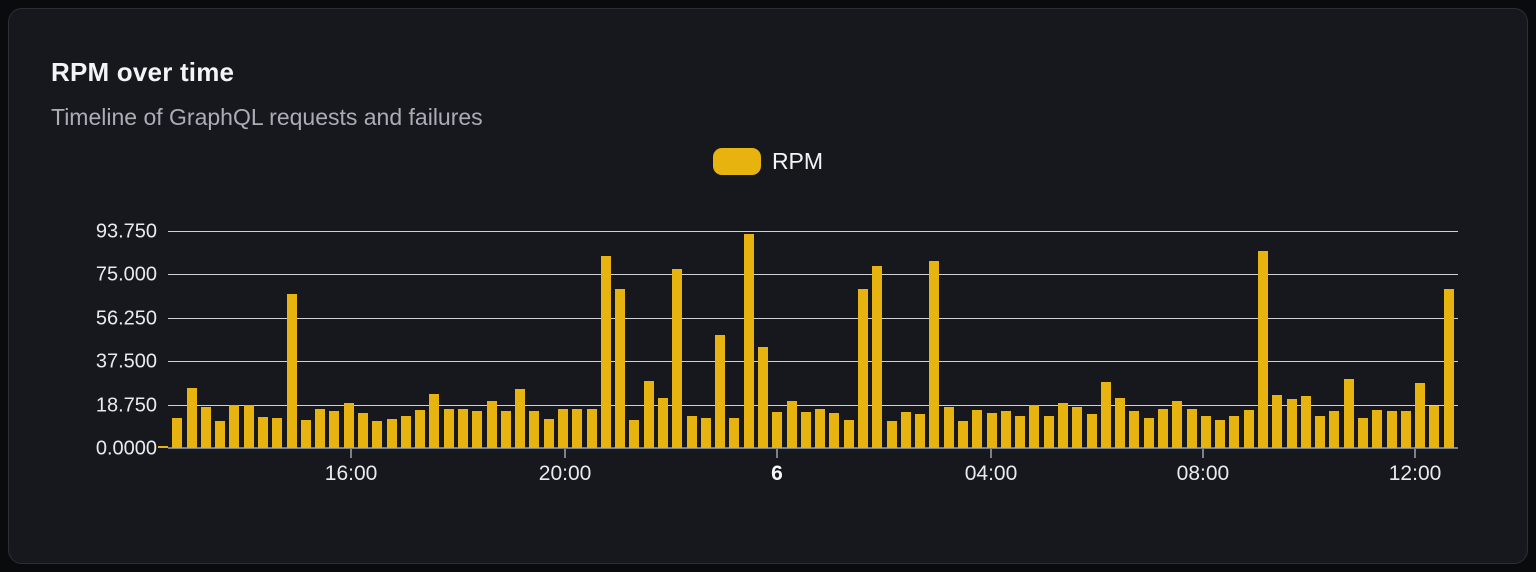 Image resolution: width=1536 pixels, height=572 pixels. Describe the element at coordinates (126, 361) in the screenshot. I see `y-axis-label: 37.500` at that location.